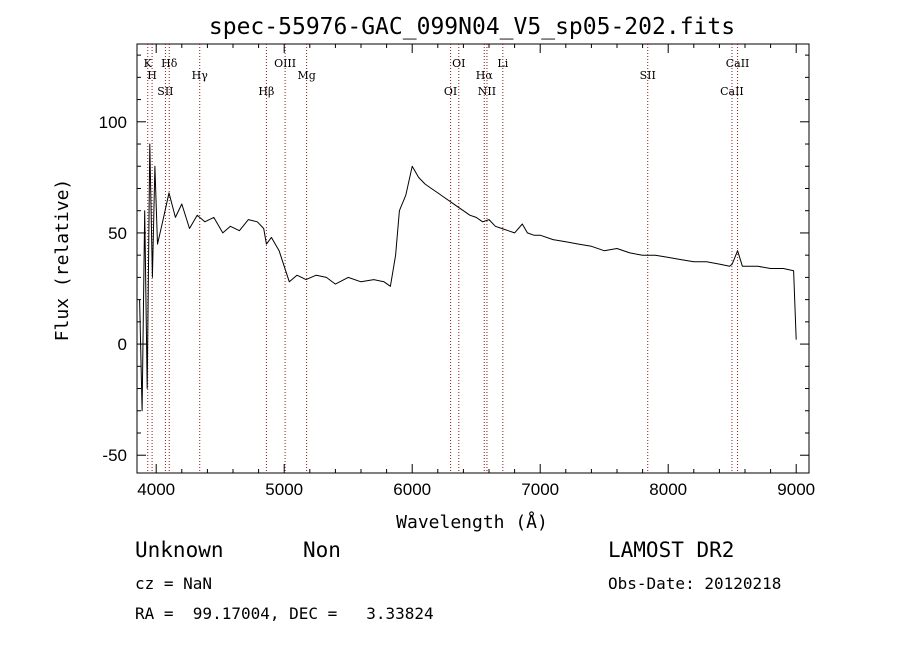 The image size is (900, 649). Describe the element at coordinates (114, 455) in the screenshot. I see `y-tick-label: -50` at that location.